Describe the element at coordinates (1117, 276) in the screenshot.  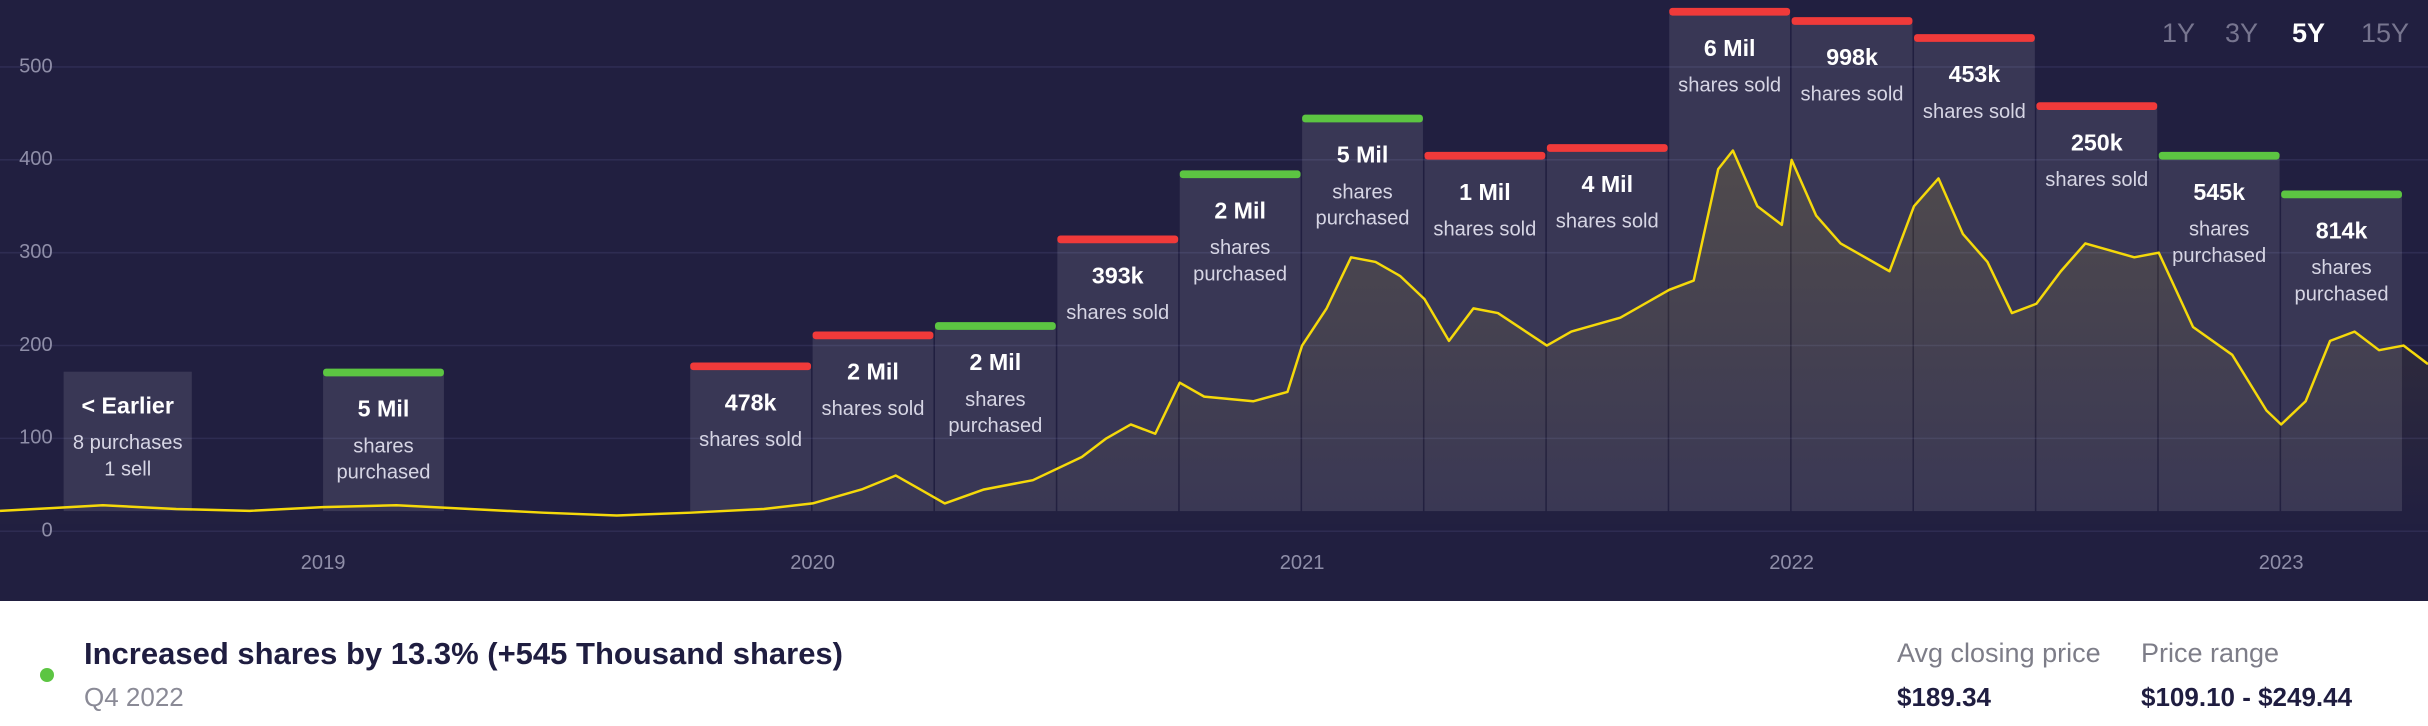
I see `box-val: 393k` at that location.